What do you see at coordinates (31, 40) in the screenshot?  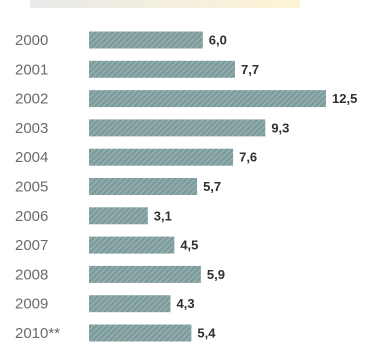 I see `category-label-2000: 2000` at bounding box center [31, 40].